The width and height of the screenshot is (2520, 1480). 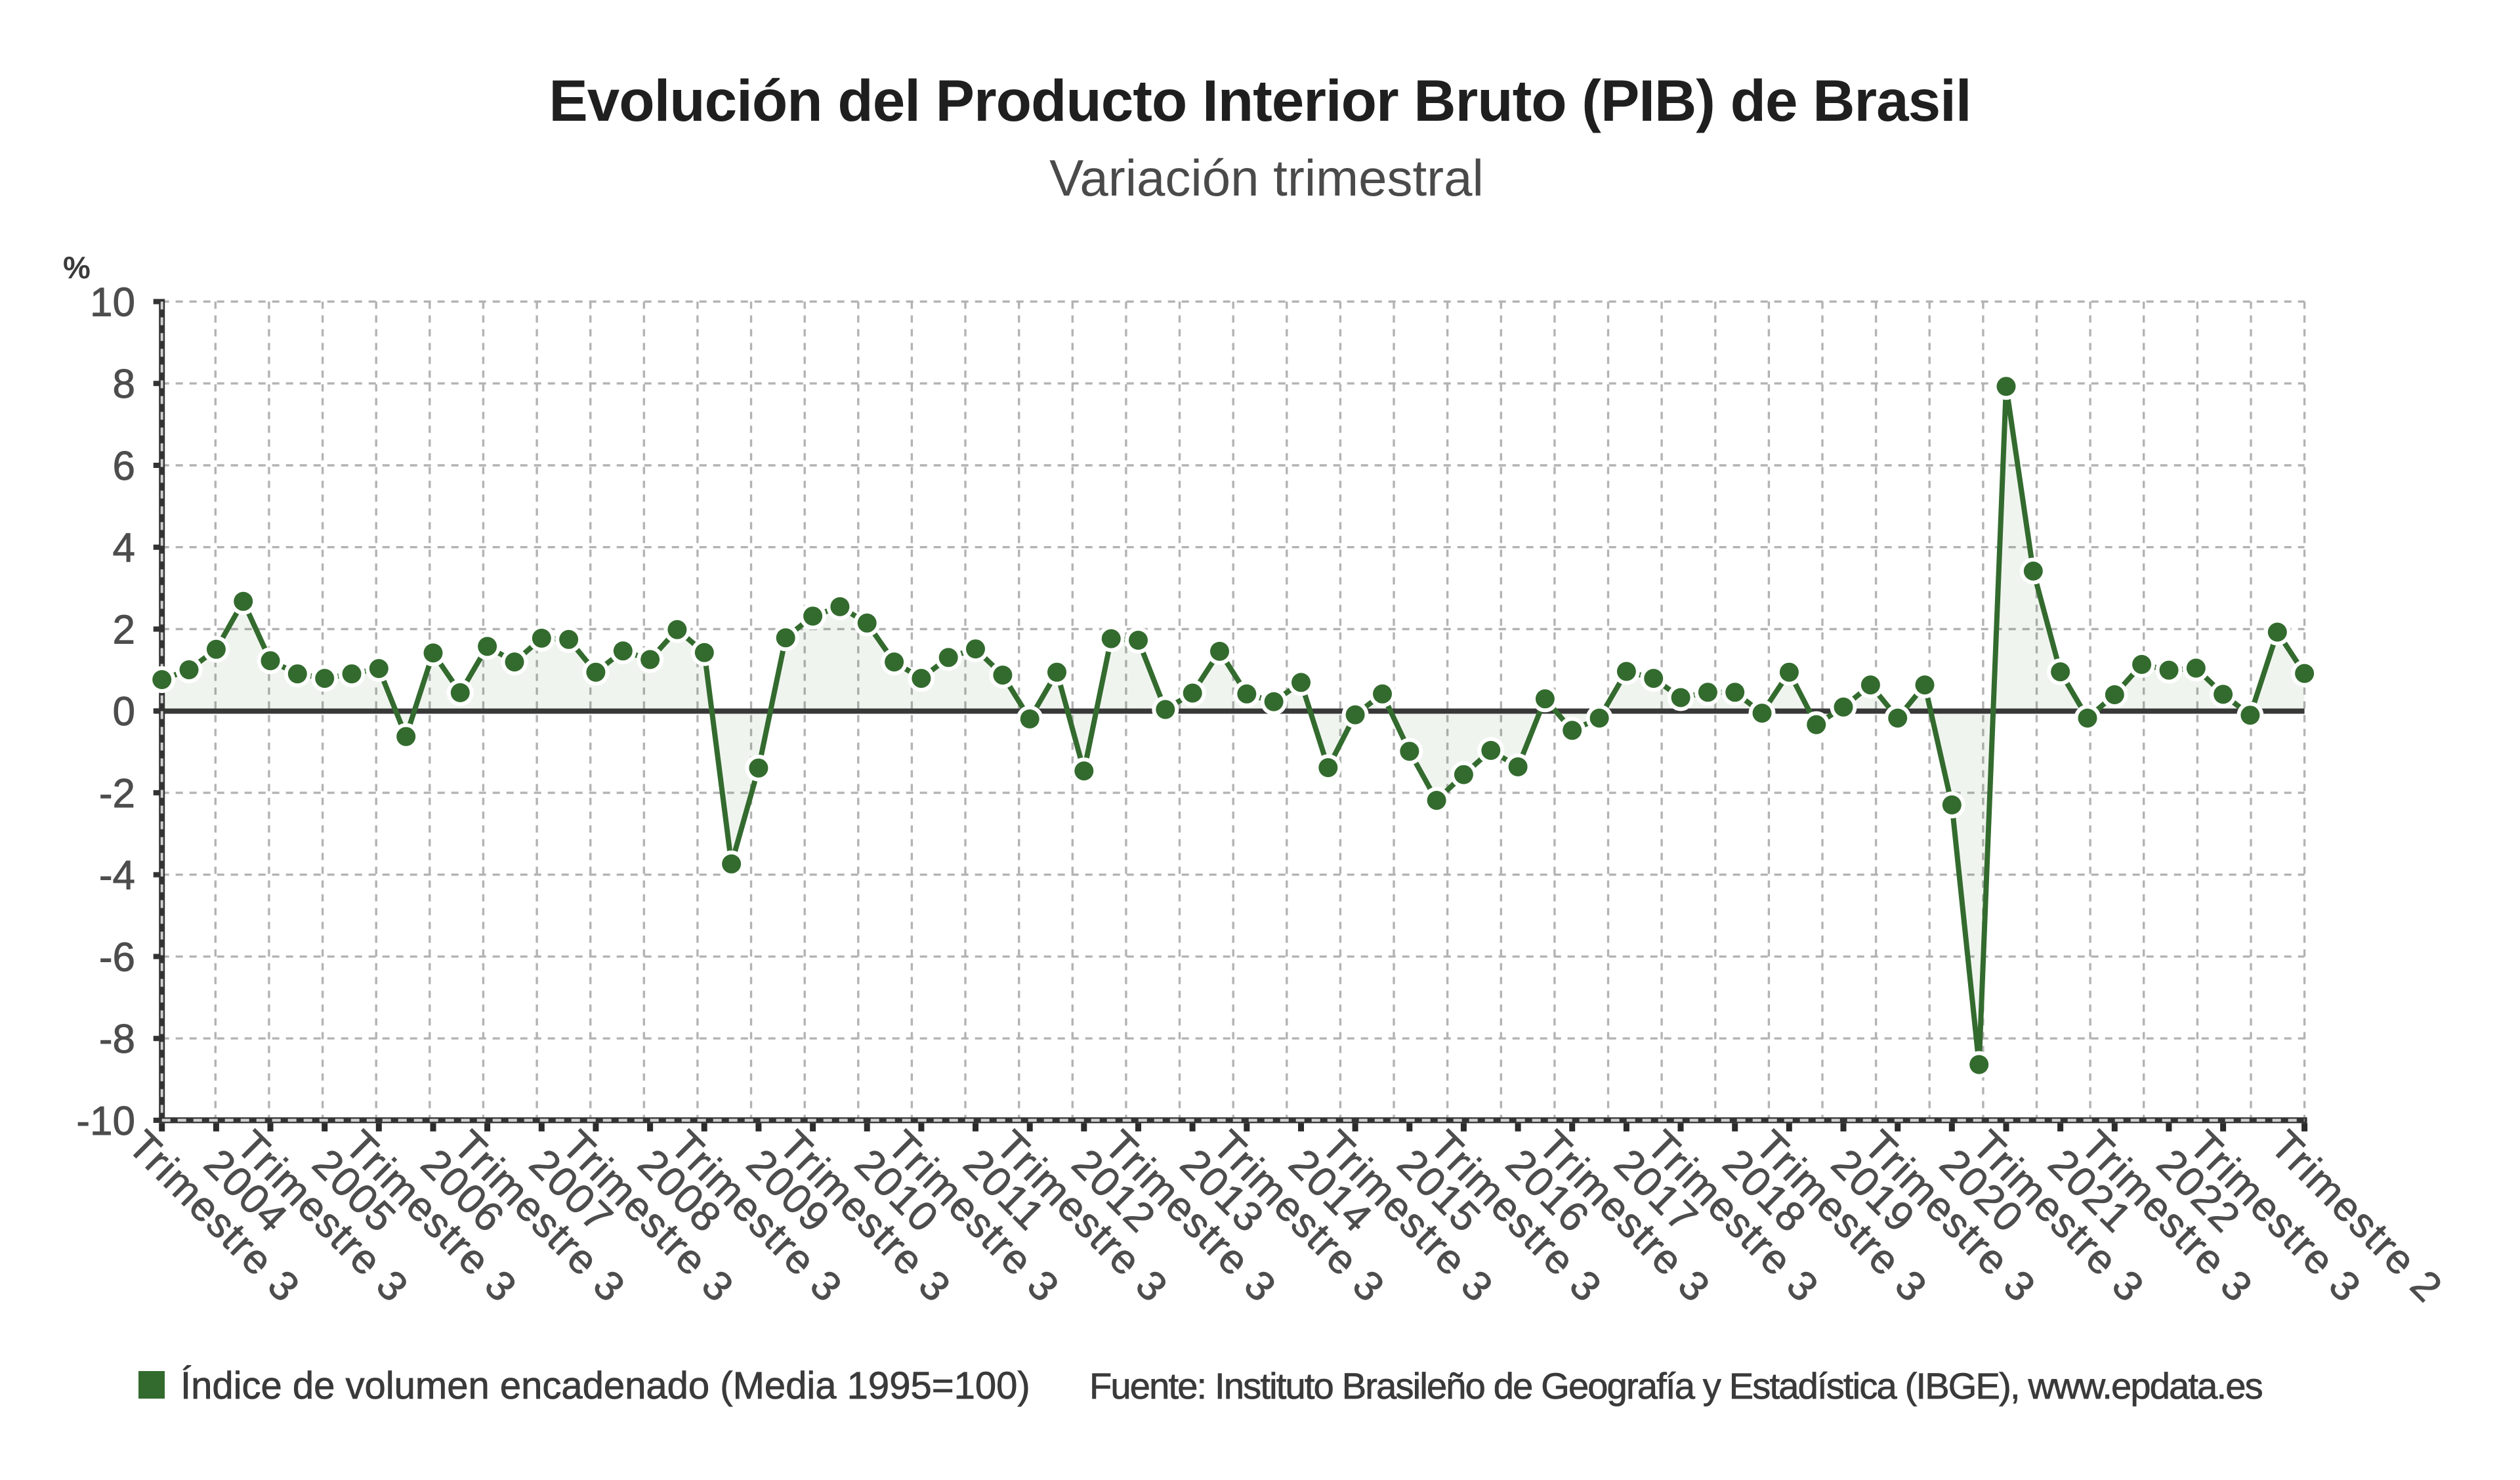 What do you see at coordinates (117, 957) in the screenshot?
I see `svg-text: -6` at bounding box center [117, 957].